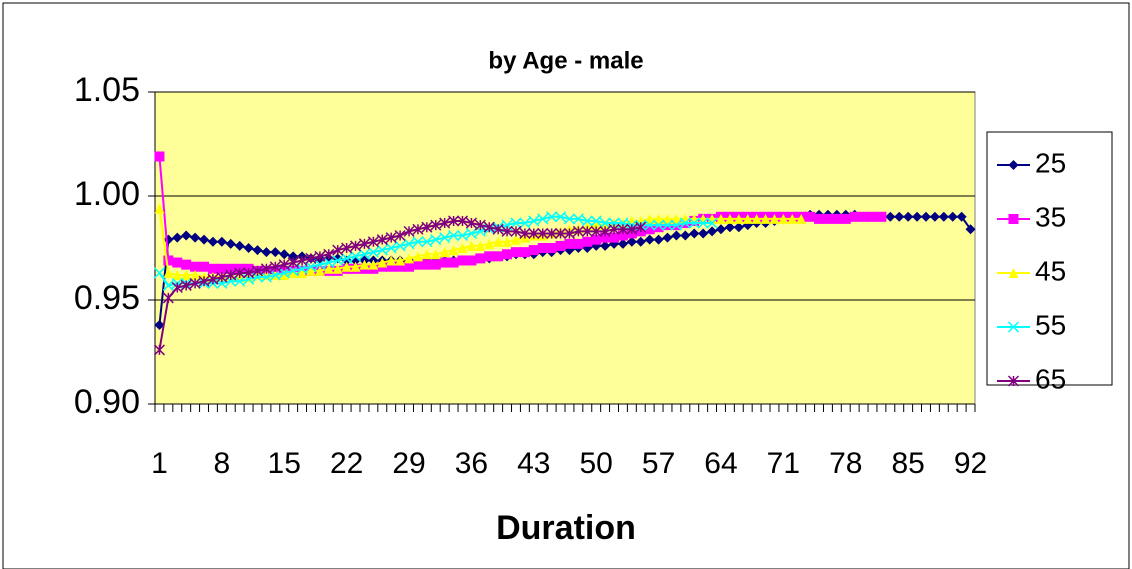 The height and width of the screenshot is (569, 1132). What do you see at coordinates (159, 463) in the screenshot?
I see `x-tick-label: 1` at bounding box center [159, 463].